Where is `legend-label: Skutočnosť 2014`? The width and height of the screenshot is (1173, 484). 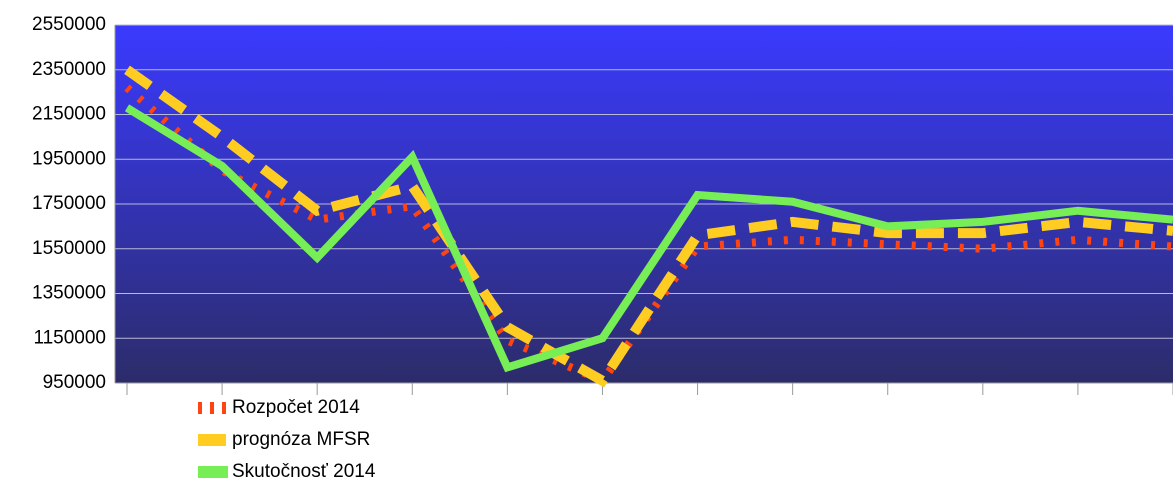 legend-label: Skutočnosť 2014 is located at coordinates (304, 471).